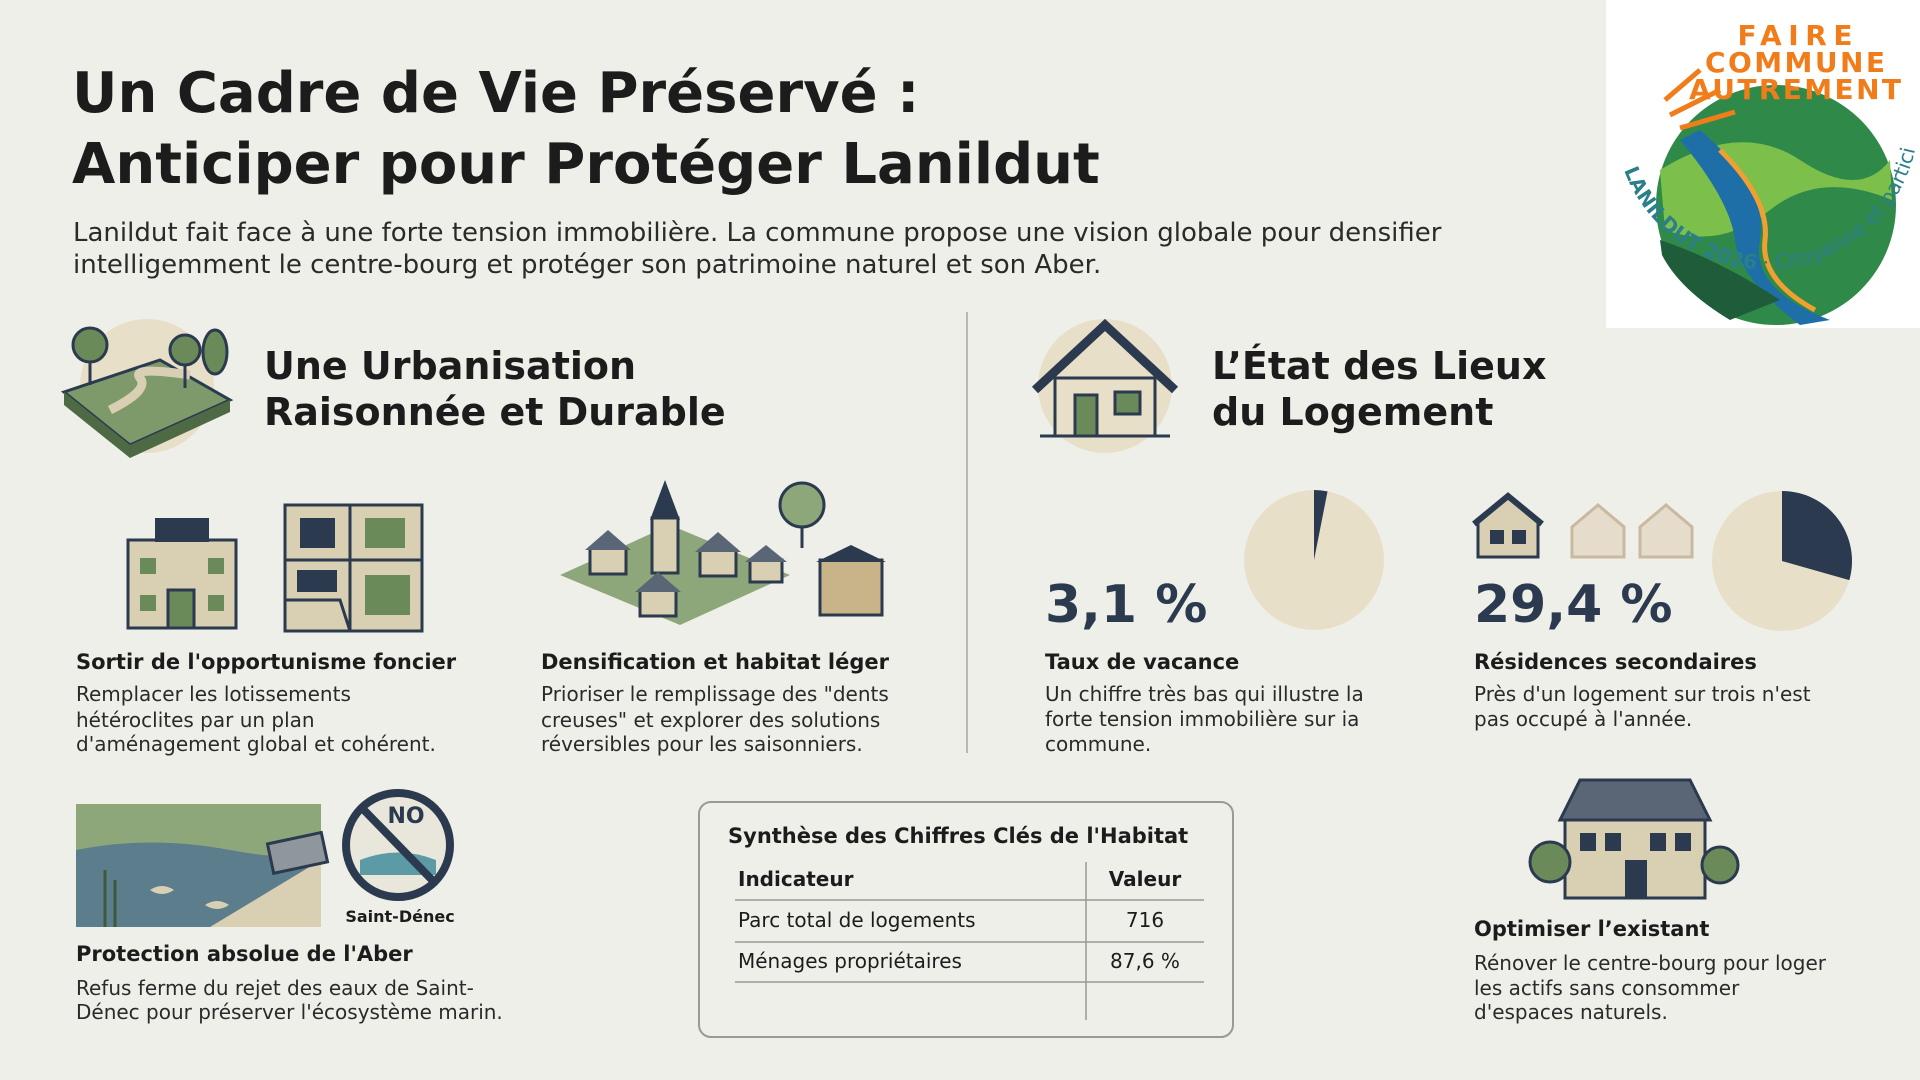  Describe the element at coordinates (715, 662) in the screenshot. I see `item-title: Densification et habitat léger` at that location.